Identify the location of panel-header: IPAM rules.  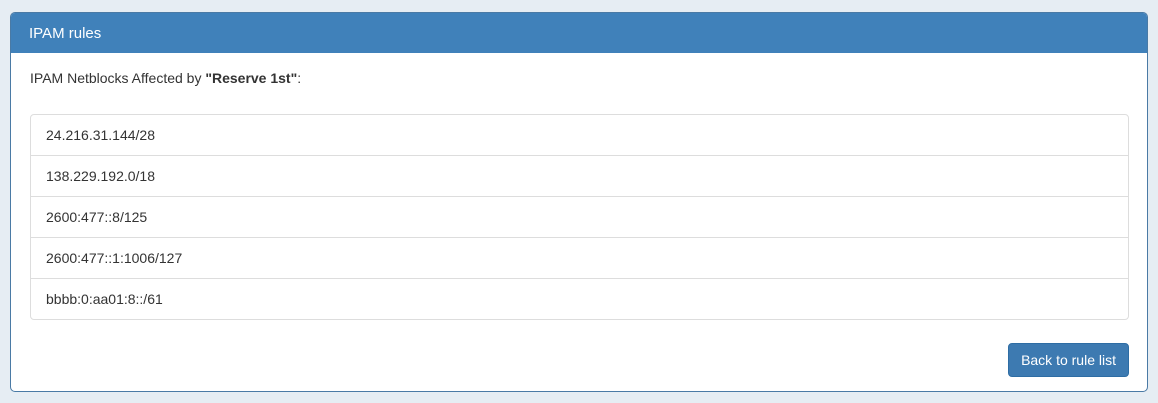
(579, 33).